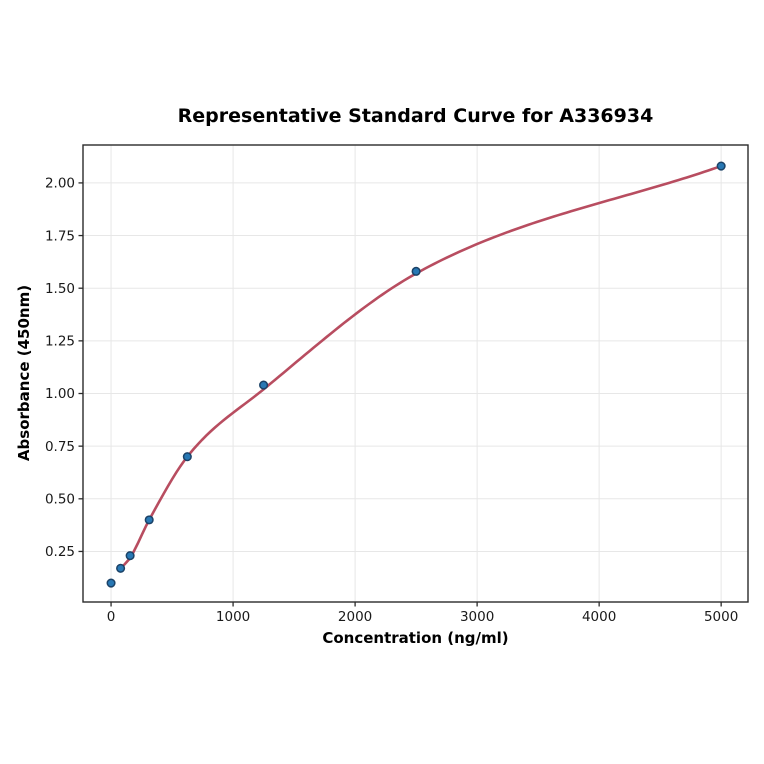  Describe the element at coordinates (233, 617) in the screenshot. I see `x-tick-label-1000: 1000` at that location.